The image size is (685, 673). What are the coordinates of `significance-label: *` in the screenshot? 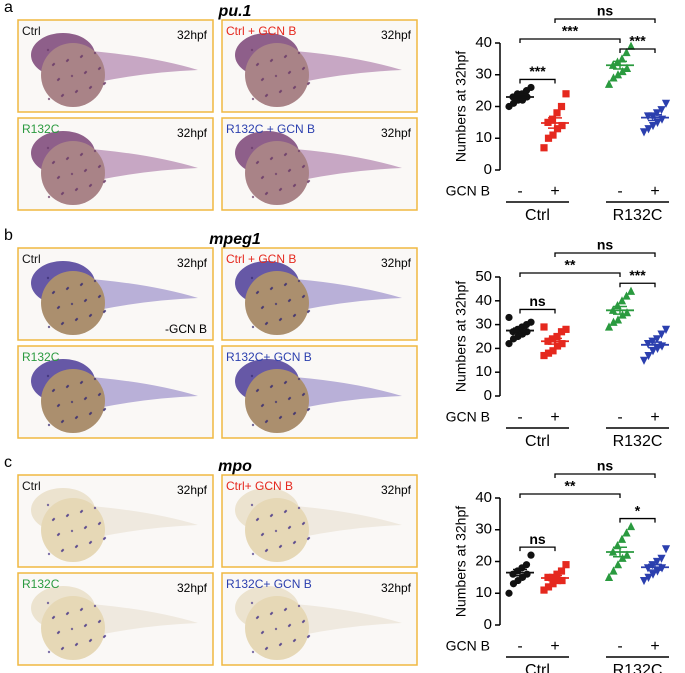 It's located at (638, 510).